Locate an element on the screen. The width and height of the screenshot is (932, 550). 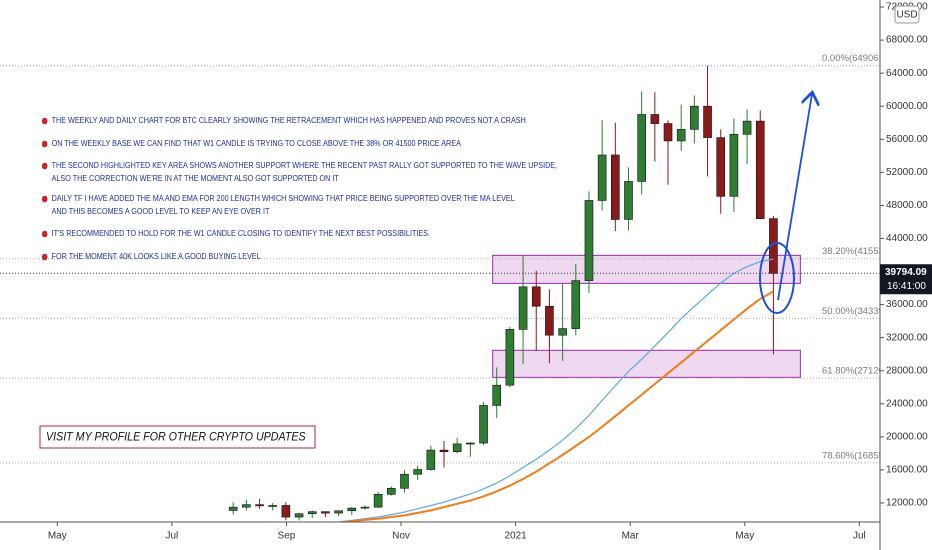
y-tick-label: 56000.00 is located at coordinates (907, 139).